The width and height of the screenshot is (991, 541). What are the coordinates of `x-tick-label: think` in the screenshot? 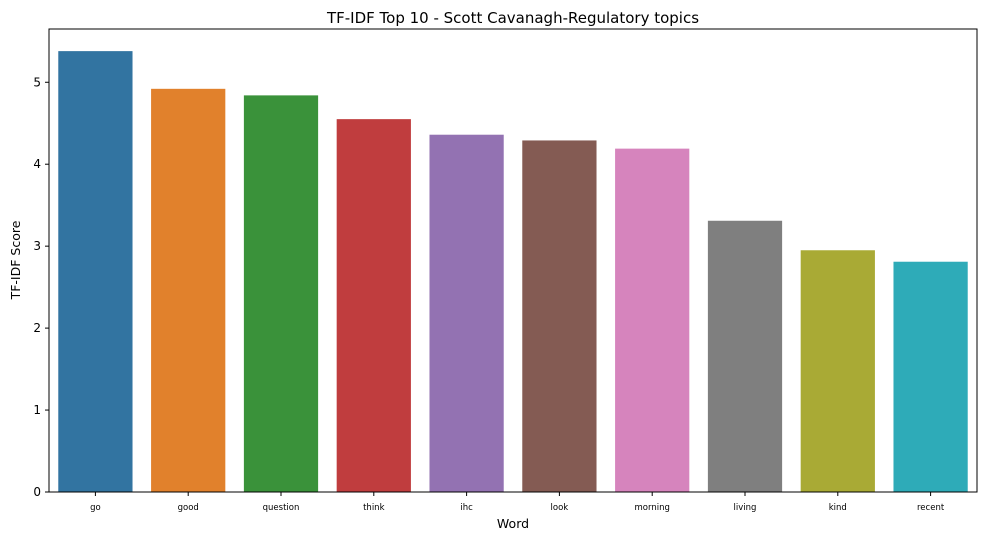 It's located at (373, 508).